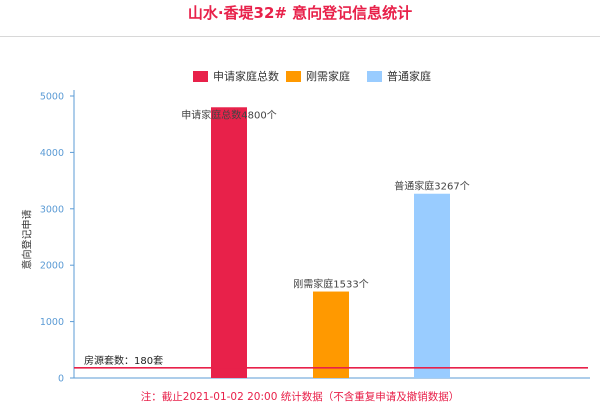 The image size is (600, 411). What do you see at coordinates (300, 36) in the screenshot?
I see `title-divider` at bounding box center [300, 36].